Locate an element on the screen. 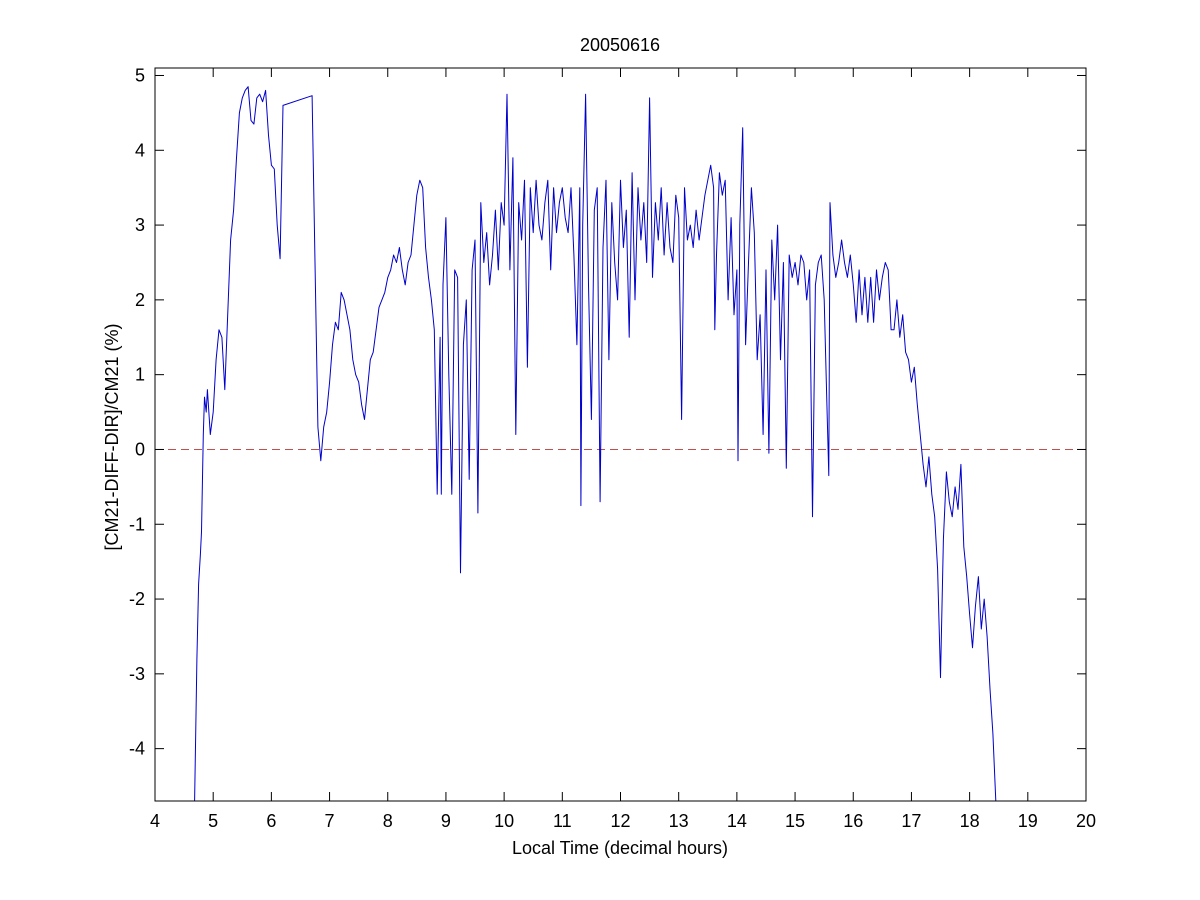 The width and height of the screenshot is (1200, 900). y-tick-label: 5 is located at coordinates (140, 75).